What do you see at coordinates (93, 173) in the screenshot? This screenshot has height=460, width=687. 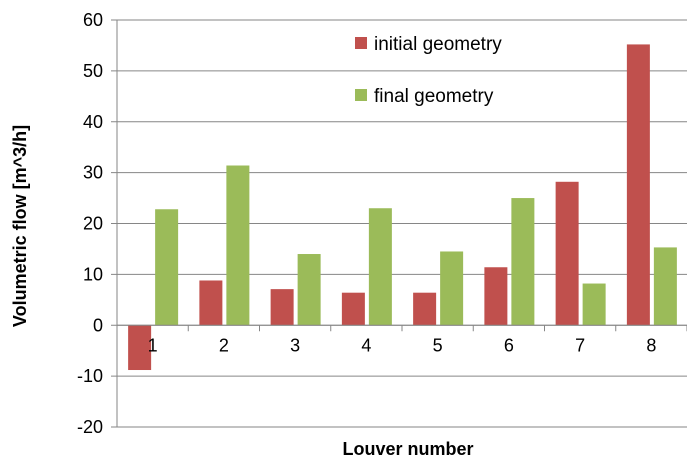 I see `y-tick-label: 30` at bounding box center [93, 173].